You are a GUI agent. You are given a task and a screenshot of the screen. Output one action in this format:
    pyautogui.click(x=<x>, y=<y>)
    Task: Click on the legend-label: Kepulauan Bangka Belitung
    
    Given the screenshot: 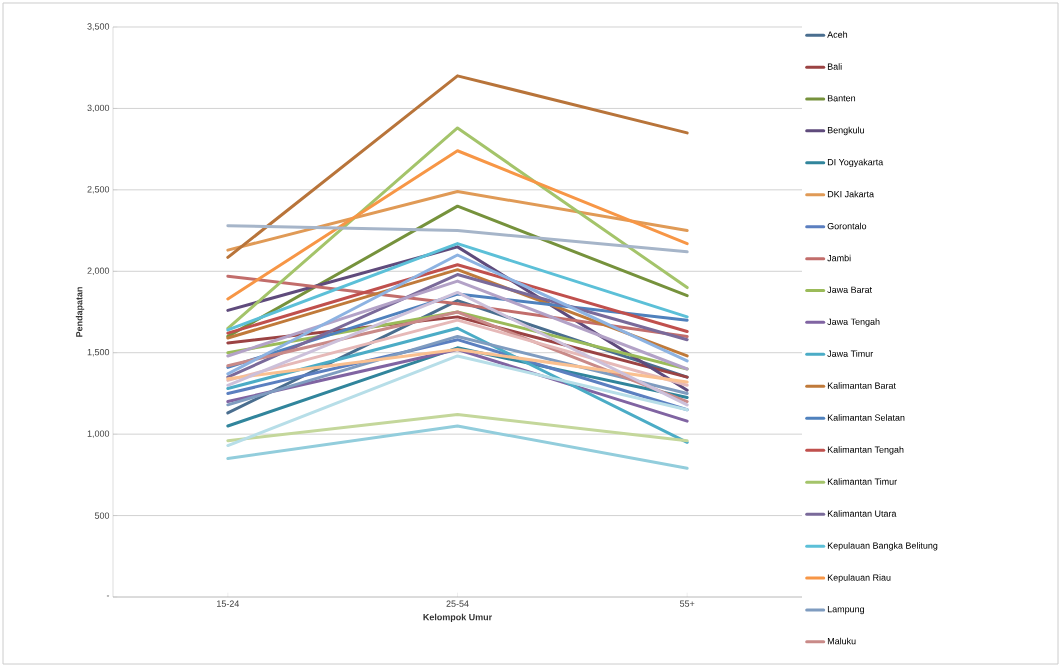 What is the action you would take?
    pyautogui.click(x=882, y=546)
    